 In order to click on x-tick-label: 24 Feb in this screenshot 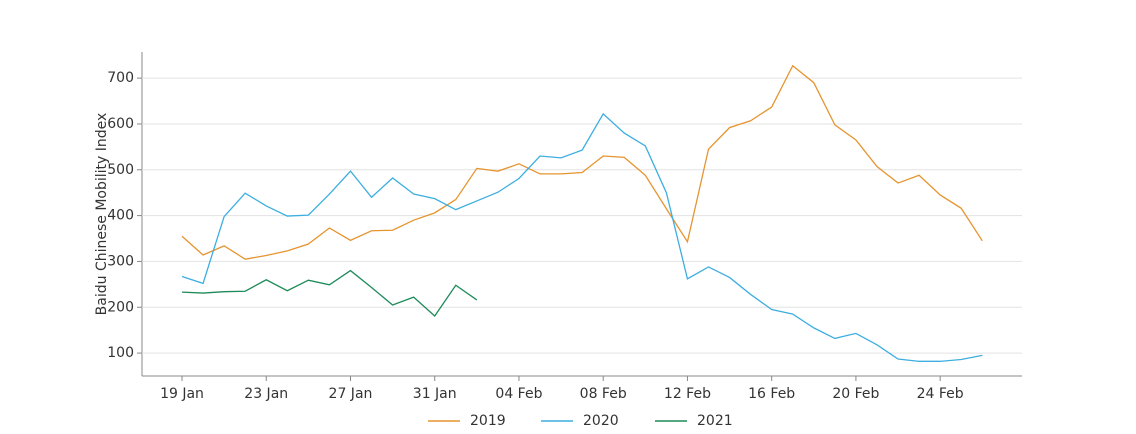, I will do `click(940, 394)`.